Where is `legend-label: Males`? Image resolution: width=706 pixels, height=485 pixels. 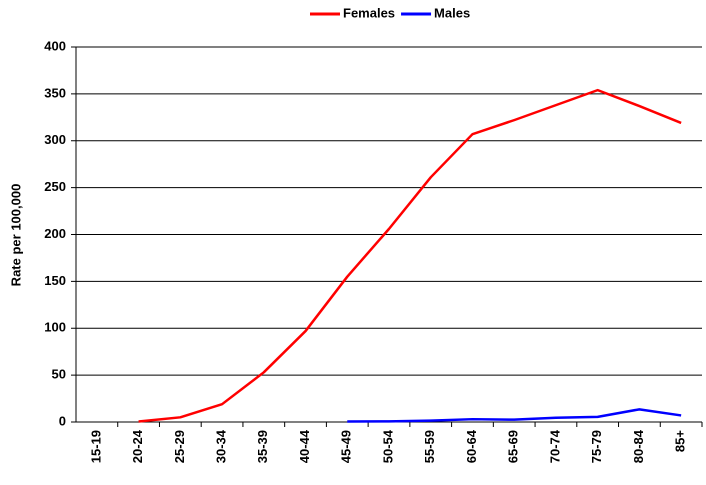 legend-label: Males is located at coordinates (452, 12).